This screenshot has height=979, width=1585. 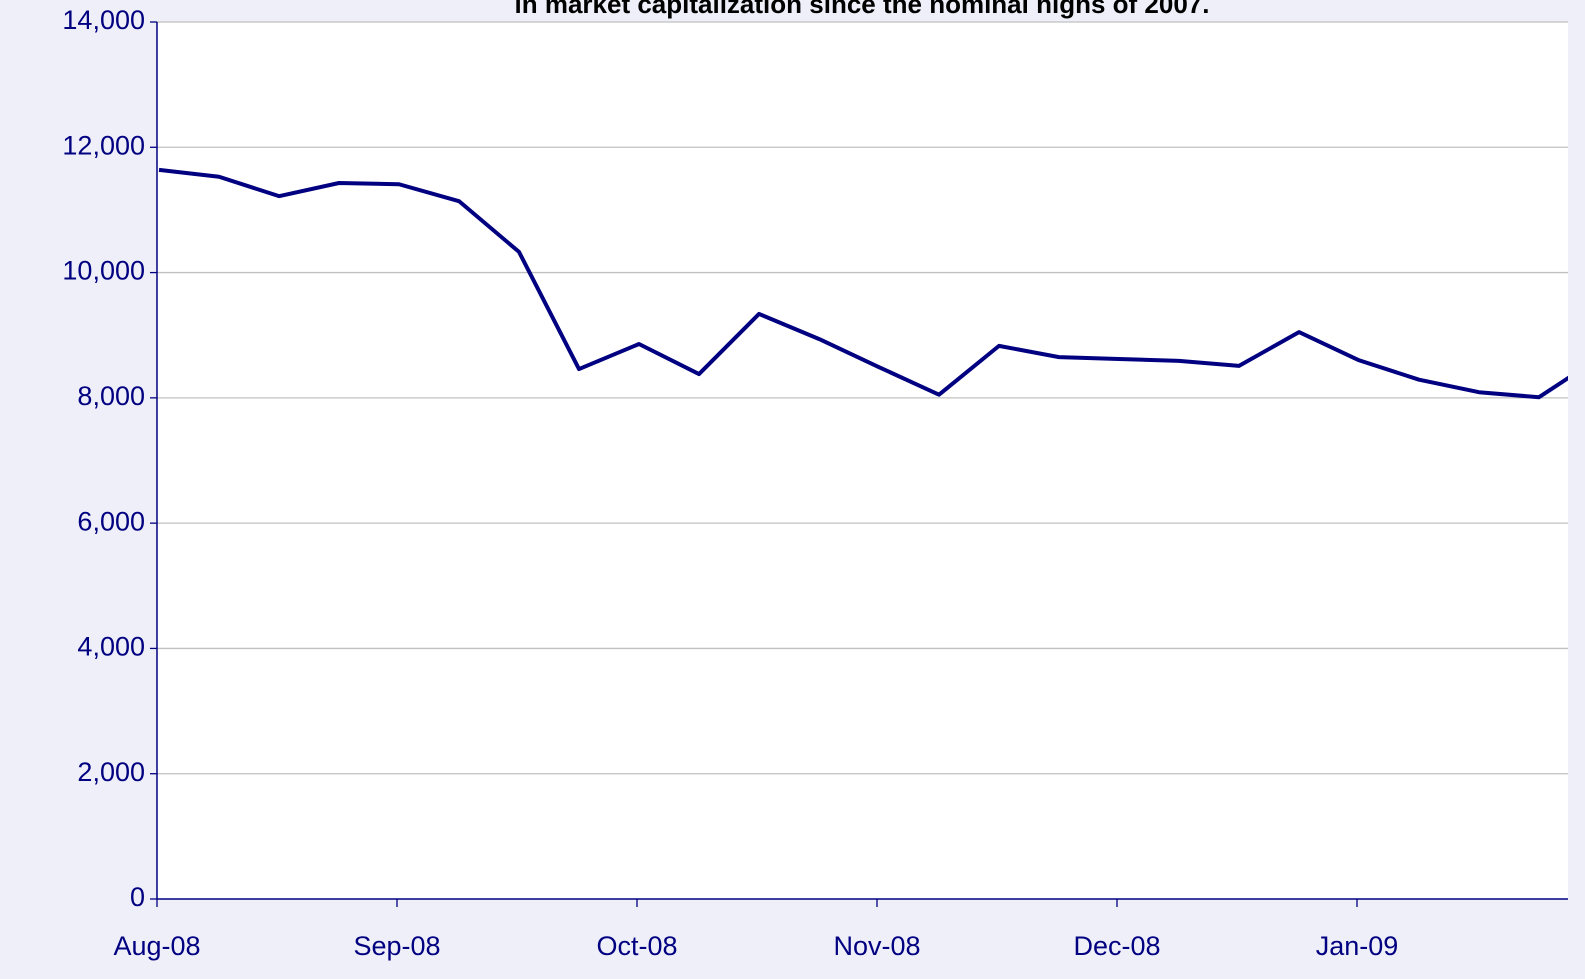 I want to click on y-tick-label: 0, so click(x=137, y=897).